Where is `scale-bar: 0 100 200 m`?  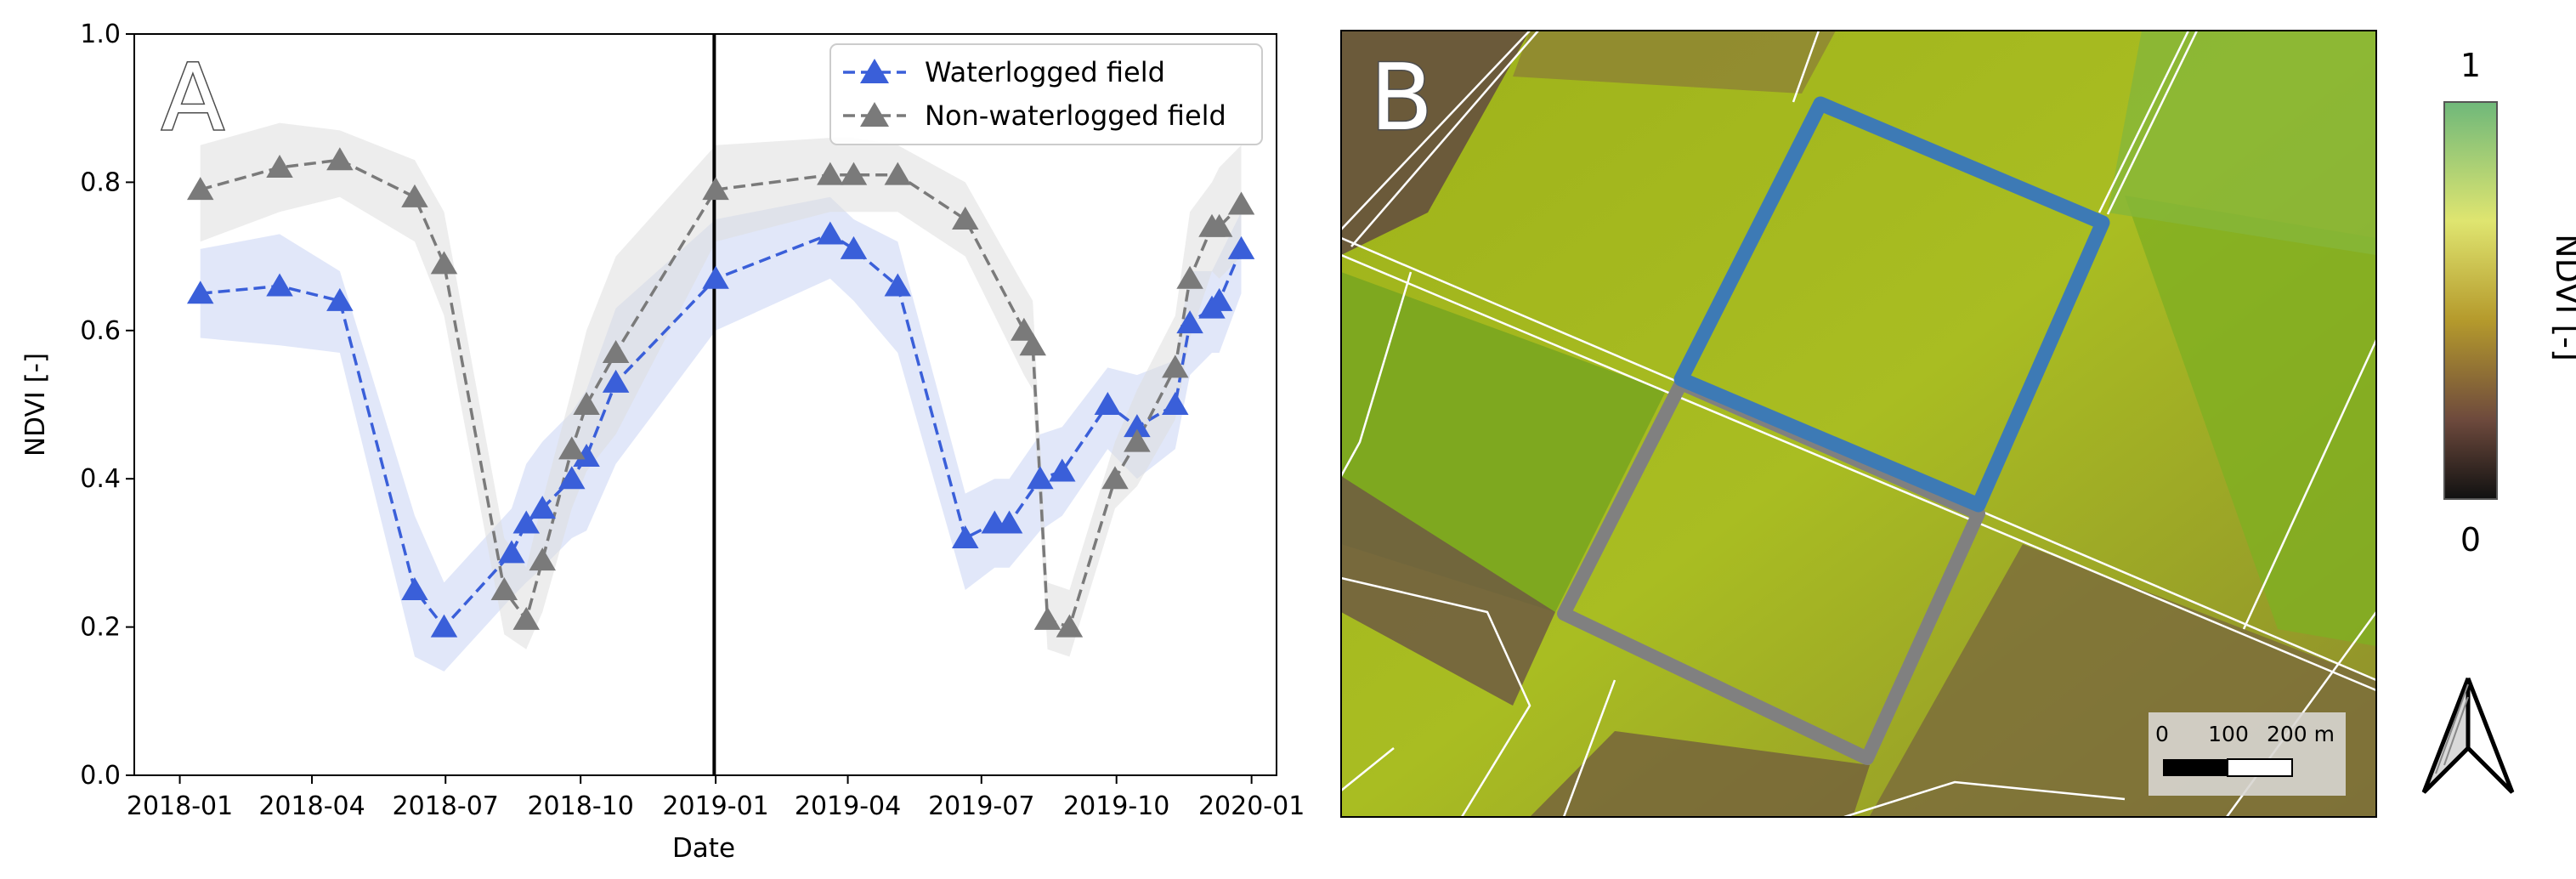 scale-bar: 0 100 200 m is located at coordinates (2247, 754).